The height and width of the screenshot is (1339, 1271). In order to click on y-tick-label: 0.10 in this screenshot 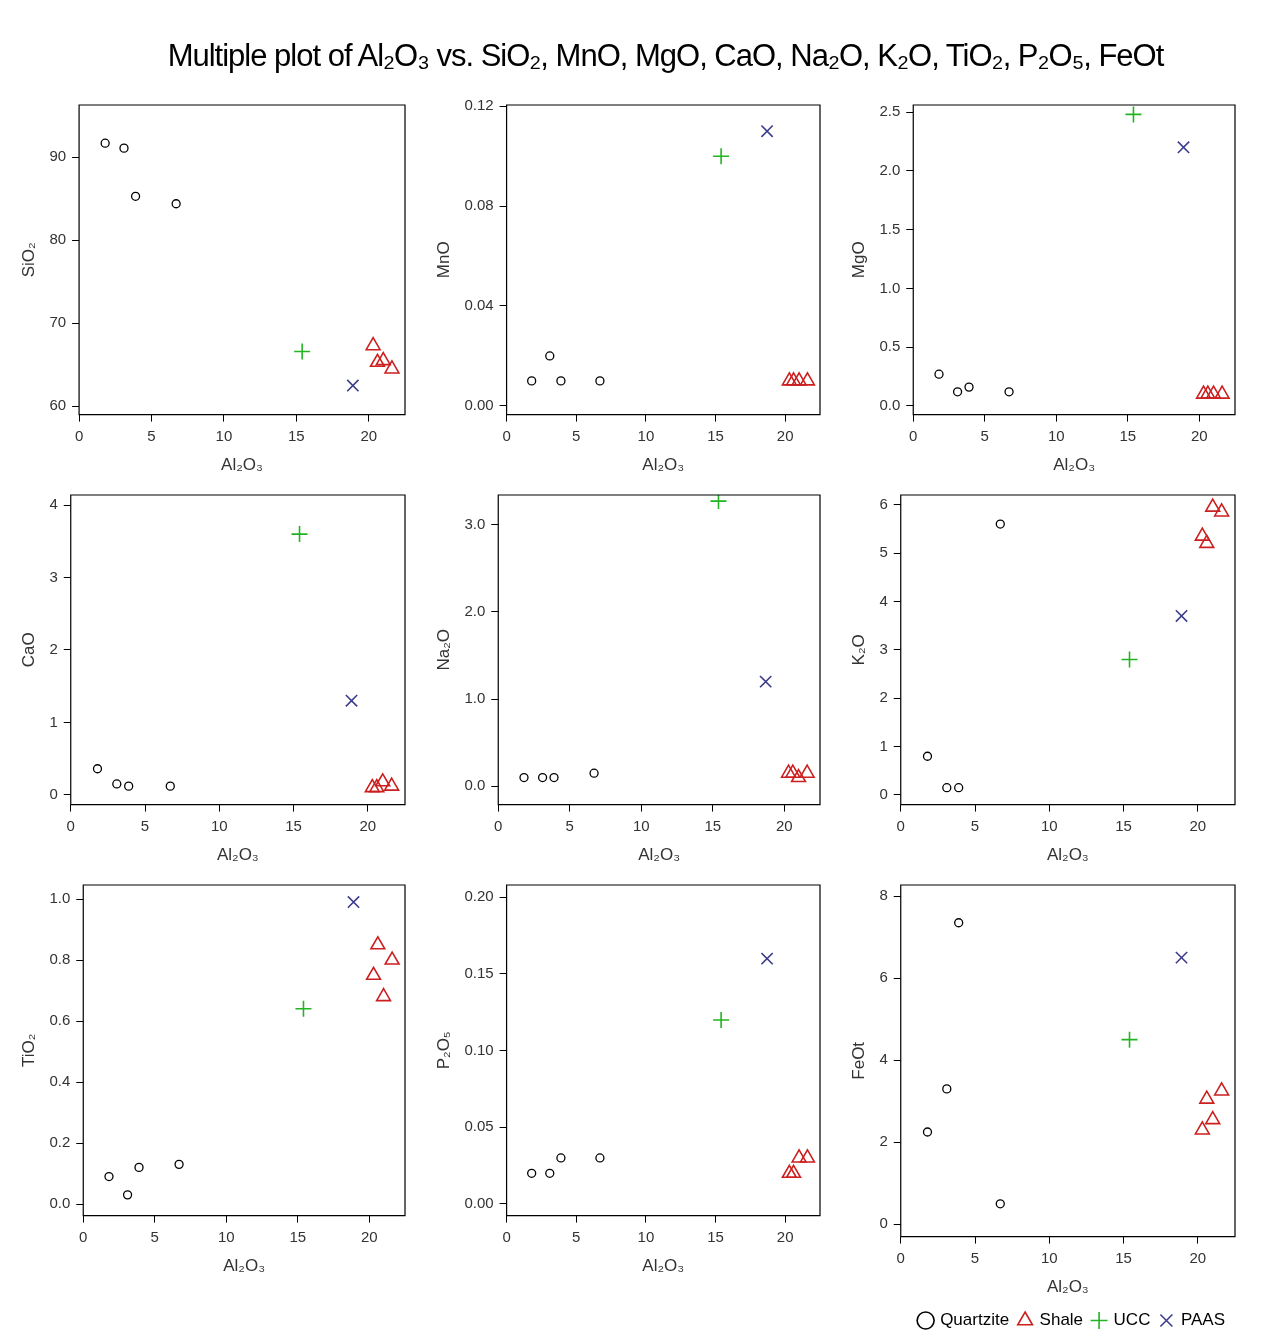, I will do `click(479, 1049)`.